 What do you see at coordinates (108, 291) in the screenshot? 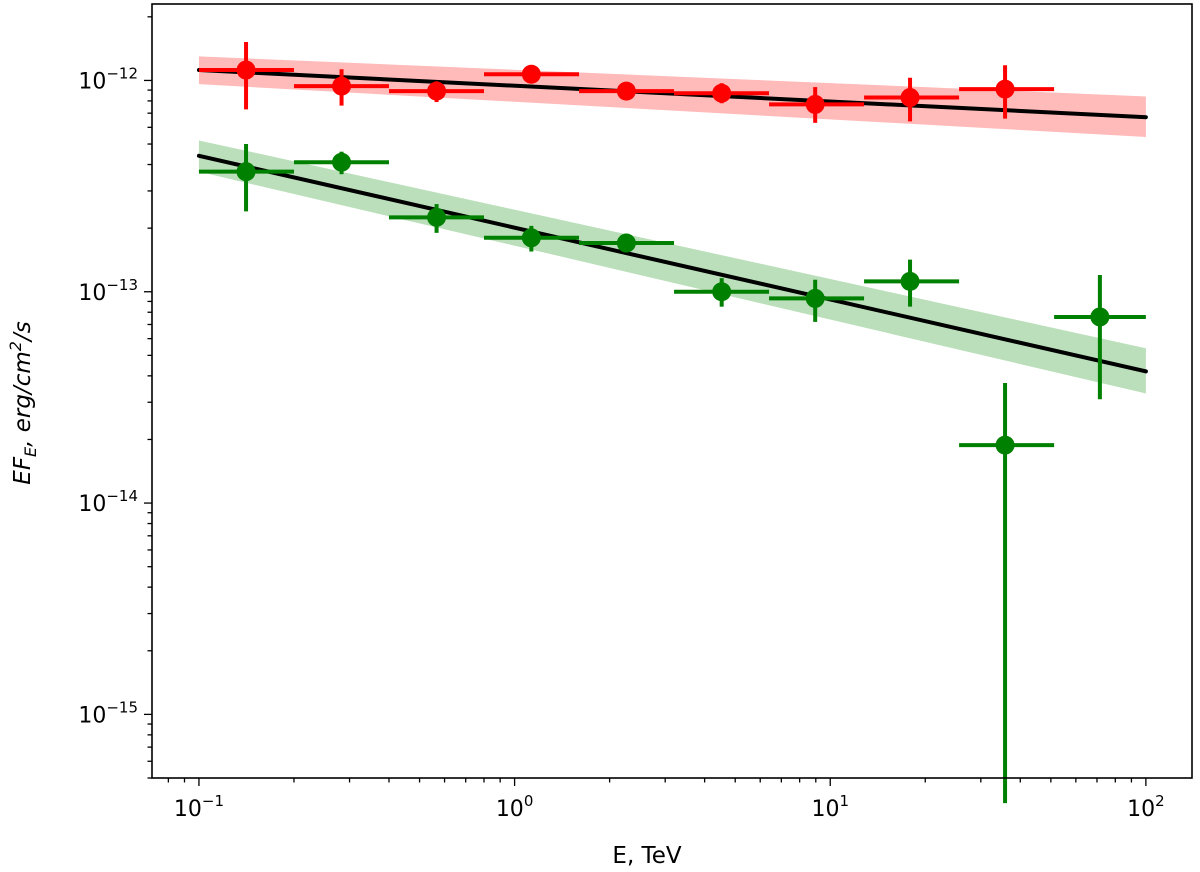
I see `y-tick-label-neg13: 10−13` at bounding box center [108, 291].